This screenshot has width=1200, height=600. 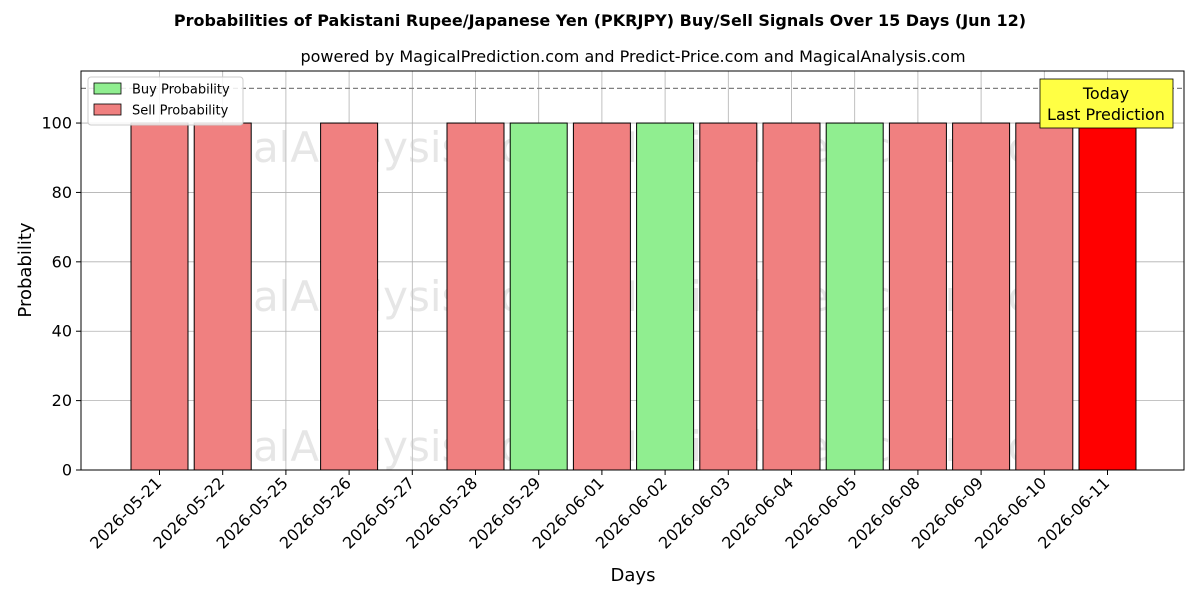 What do you see at coordinates (1106, 114) in the screenshot?
I see `today-annotation-line2: Last Prediction` at bounding box center [1106, 114].